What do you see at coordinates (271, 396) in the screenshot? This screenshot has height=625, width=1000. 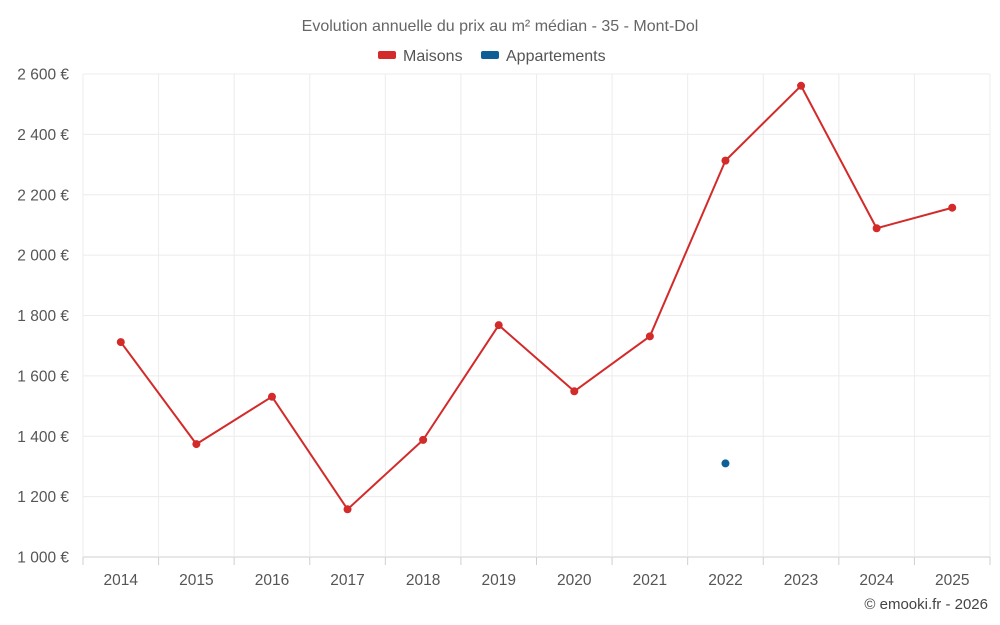 I see `data-point-maisons-2016: Maisons 2016: 1531 €` at bounding box center [271, 396].